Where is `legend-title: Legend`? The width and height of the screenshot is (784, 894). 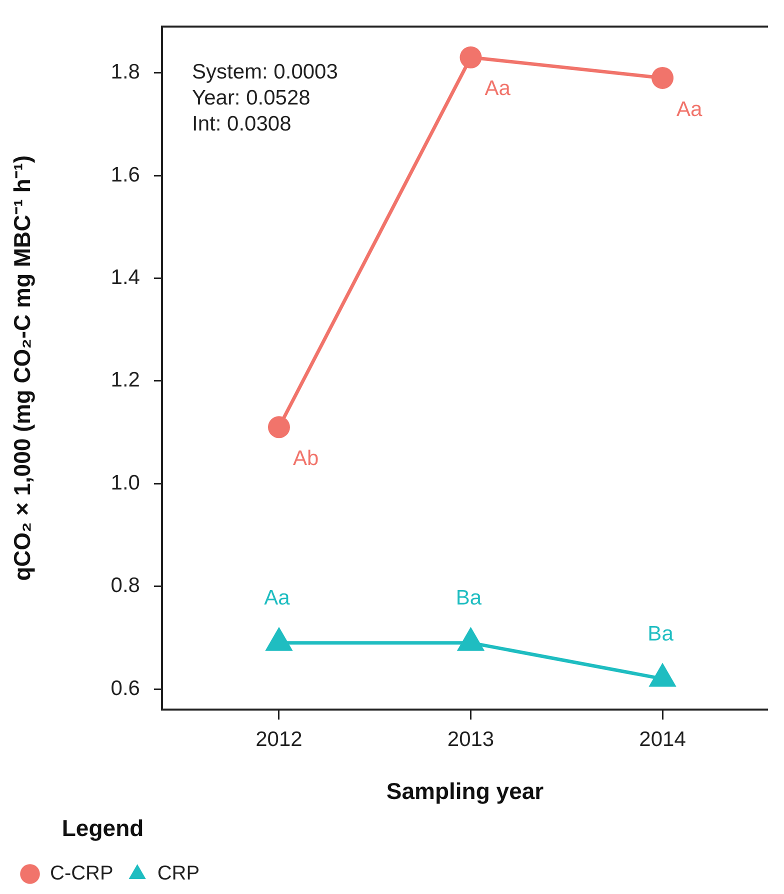
legend-title: Legend is located at coordinates (103, 828).